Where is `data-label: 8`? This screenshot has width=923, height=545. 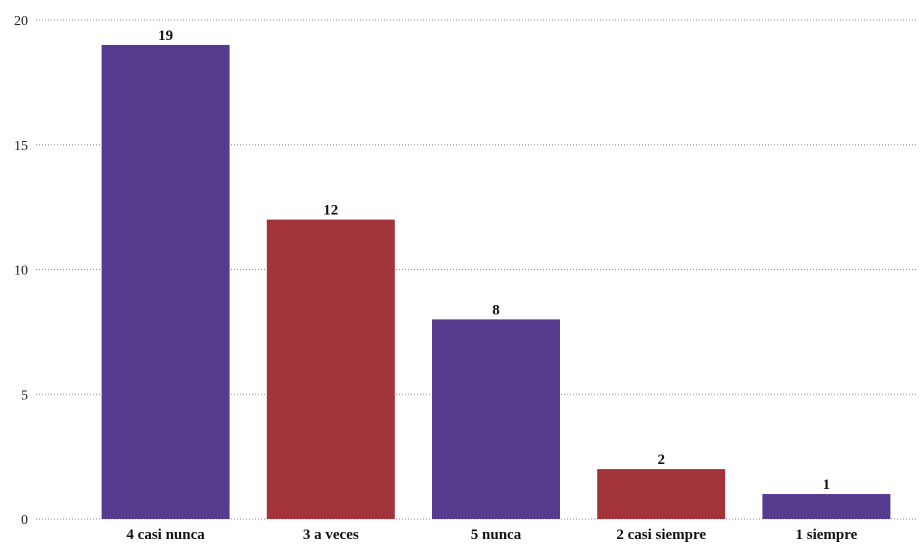
data-label: 8 is located at coordinates (496, 310).